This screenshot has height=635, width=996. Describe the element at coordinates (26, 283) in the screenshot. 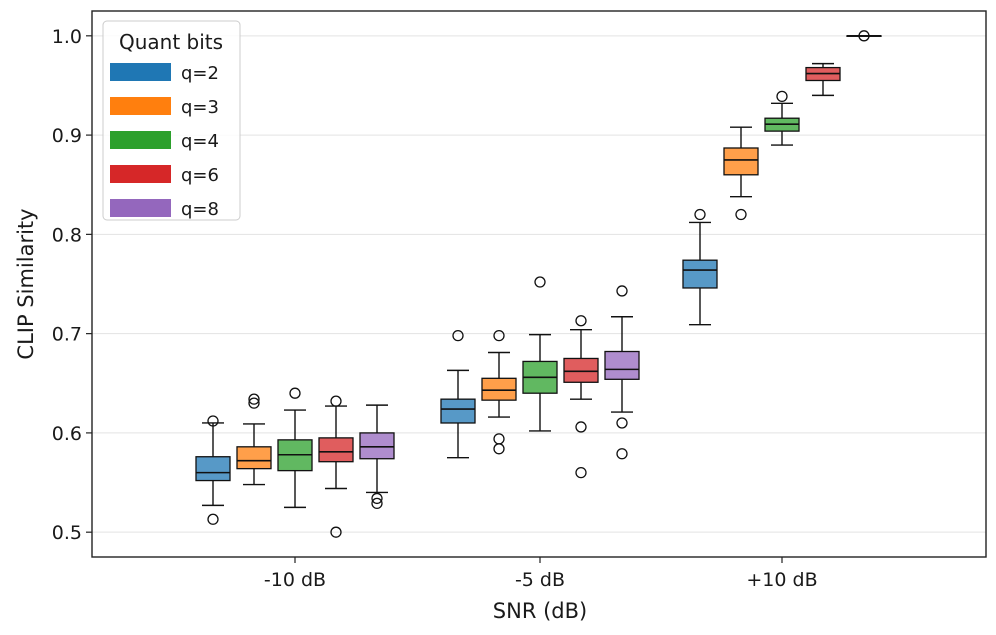

I see `y-axis-label: CLIP Similarity` at that location.